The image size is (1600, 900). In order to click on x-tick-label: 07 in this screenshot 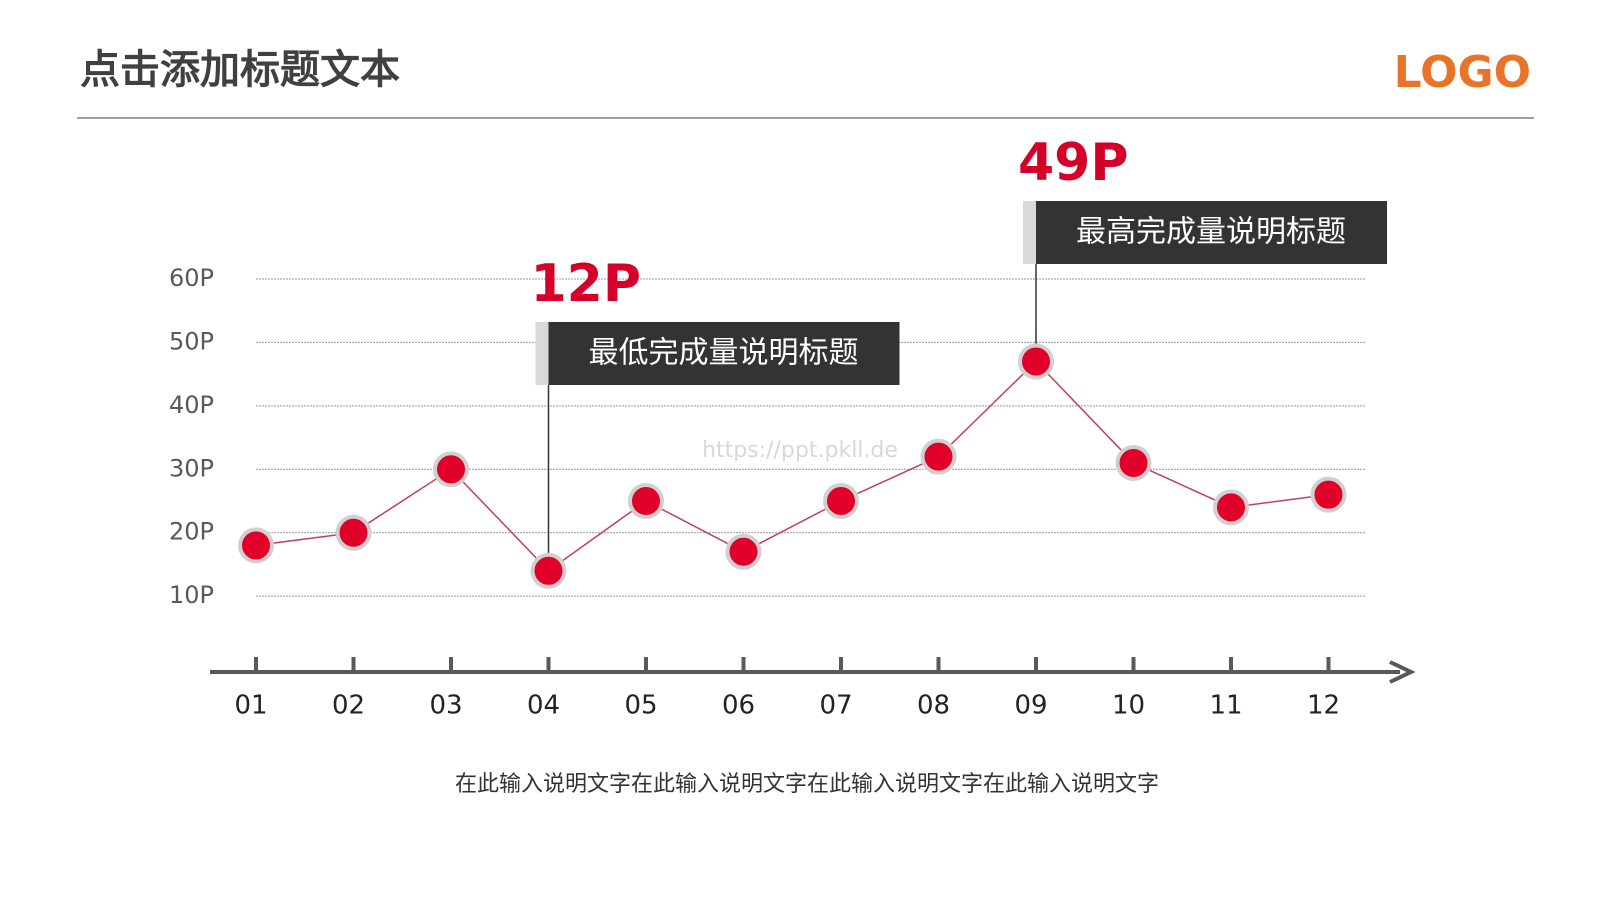, I will do `click(835, 706)`.